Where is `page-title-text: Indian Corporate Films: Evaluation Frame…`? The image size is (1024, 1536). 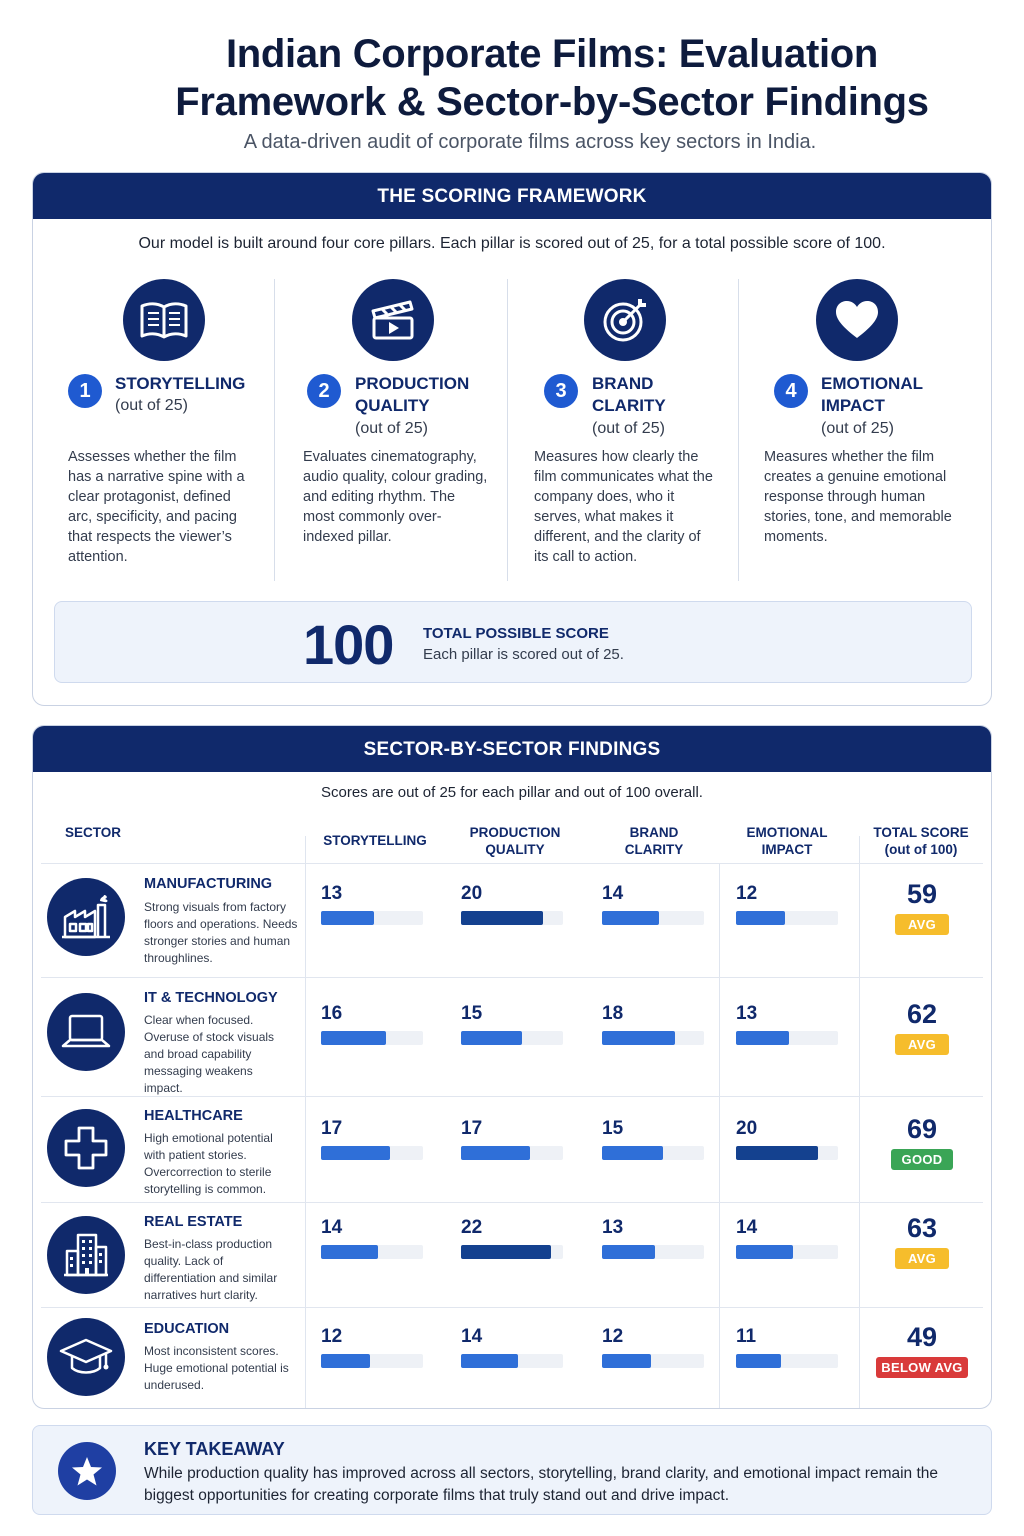
page-title-text: Indian Corporate Films: Evaluation Frame… is located at coordinates (552, 78).